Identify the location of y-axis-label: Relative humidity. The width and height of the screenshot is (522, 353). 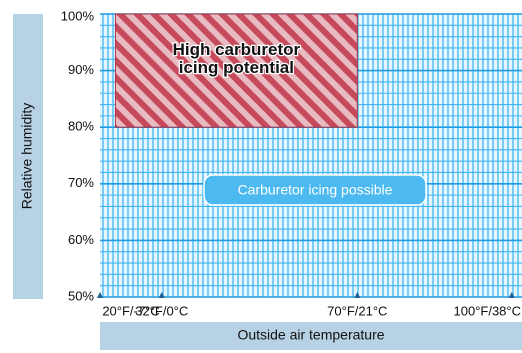
(27, 156).